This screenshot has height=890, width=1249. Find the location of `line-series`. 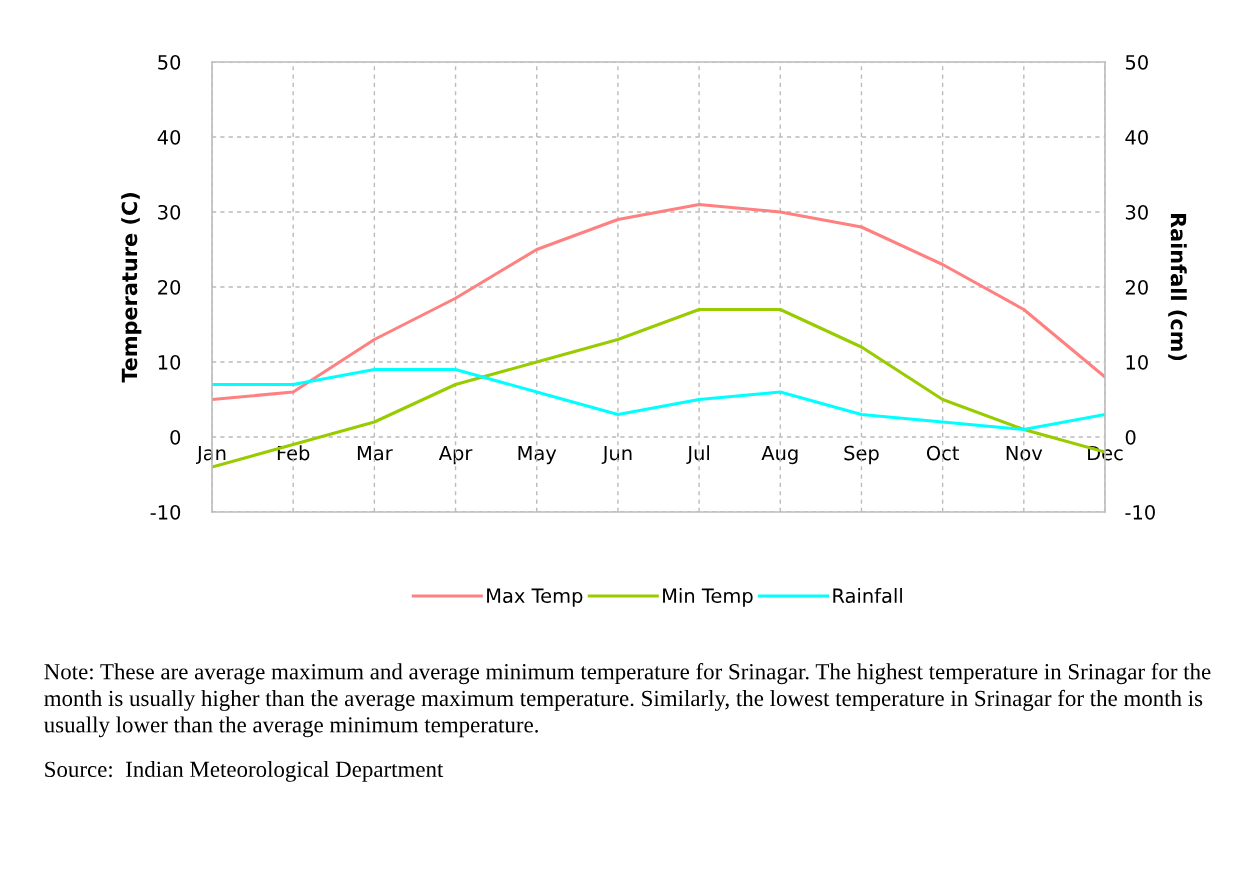

line-series is located at coordinates (658, 399).